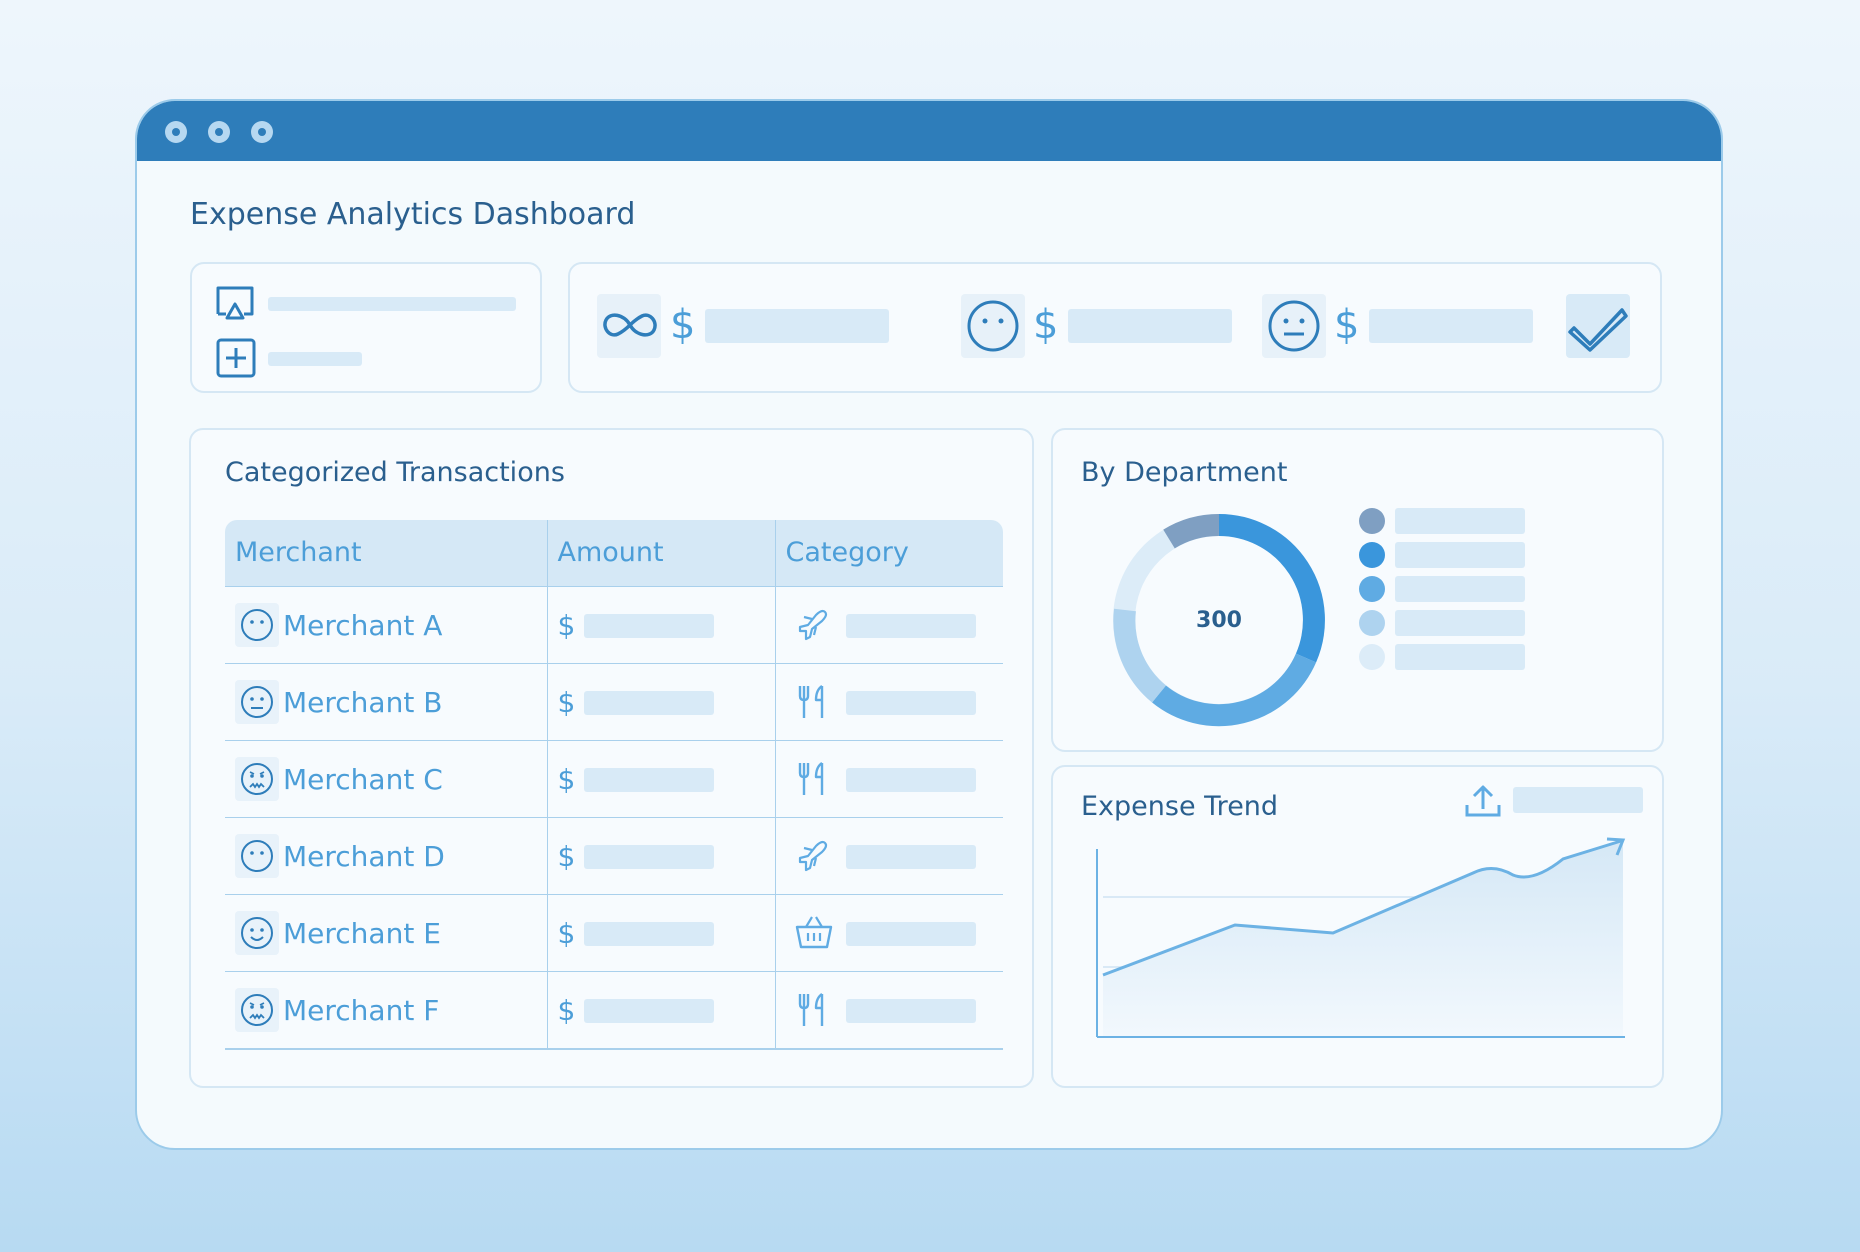 This screenshot has width=1860, height=1252. Describe the element at coordinates (413, 214) in the screenshot. I see `page-title: Expense Analytics Dashboard` at that location.